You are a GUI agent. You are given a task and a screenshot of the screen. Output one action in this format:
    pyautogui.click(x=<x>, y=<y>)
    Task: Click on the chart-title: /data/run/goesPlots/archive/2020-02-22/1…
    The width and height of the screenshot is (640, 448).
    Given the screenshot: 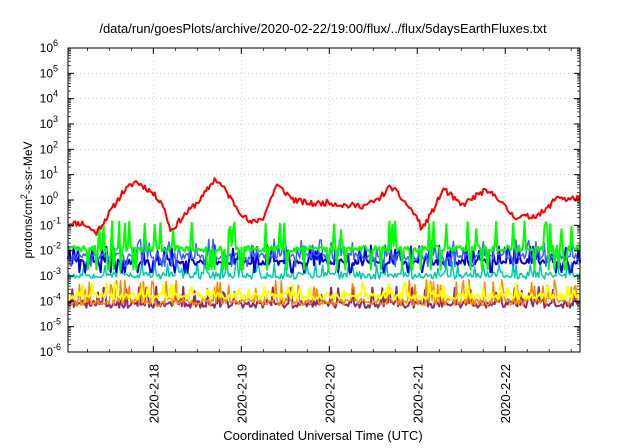 What is the action you would take?
    pyautogui.click(x=323, y=28)
    